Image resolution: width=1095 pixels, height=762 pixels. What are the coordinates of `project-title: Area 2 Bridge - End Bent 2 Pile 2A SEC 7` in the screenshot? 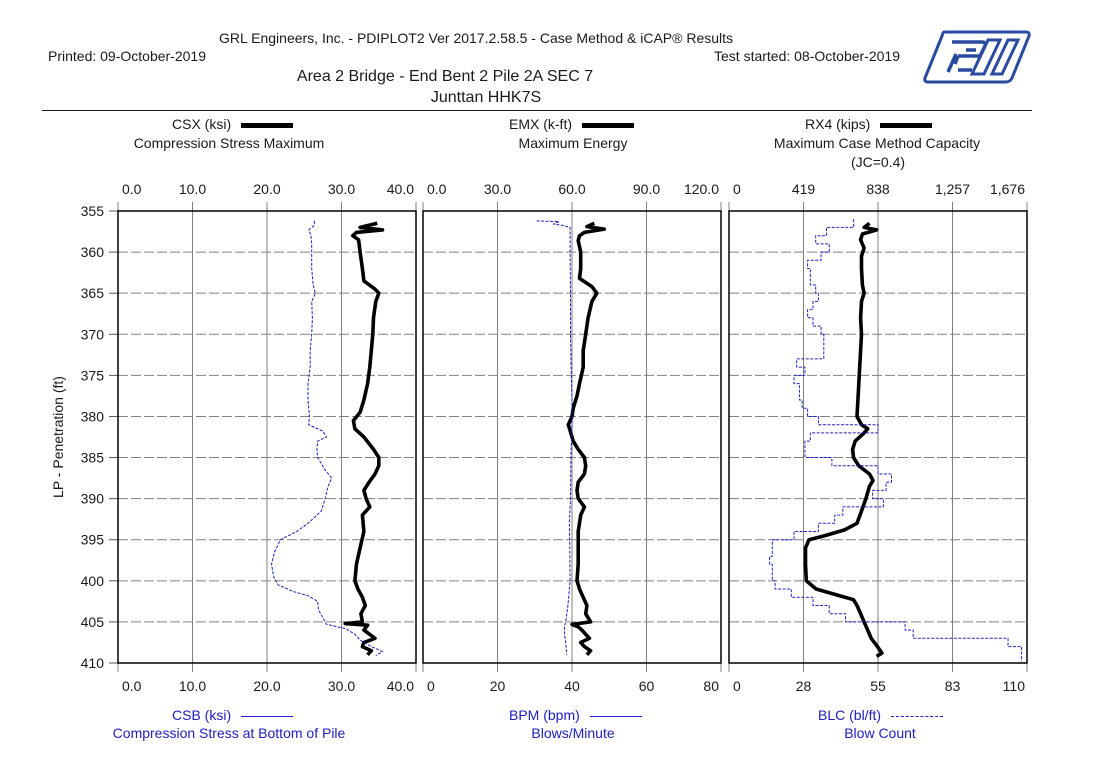 It's located at (445, 76).